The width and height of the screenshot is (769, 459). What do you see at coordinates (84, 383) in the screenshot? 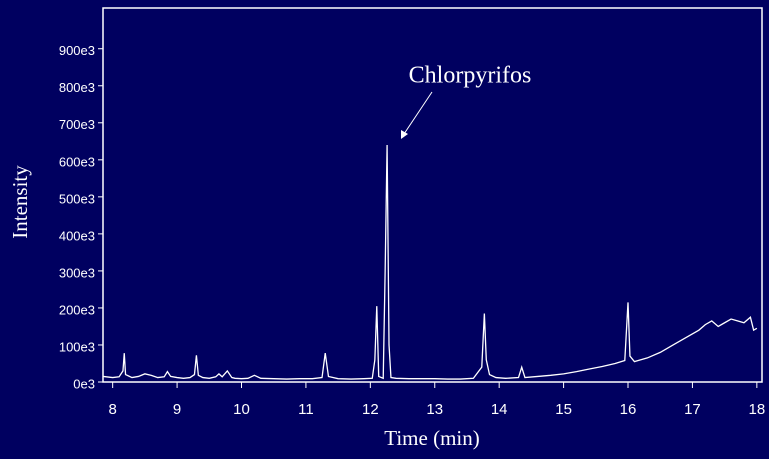
I see `y-tick-label: 0e3` at bounding box center [84, 383].